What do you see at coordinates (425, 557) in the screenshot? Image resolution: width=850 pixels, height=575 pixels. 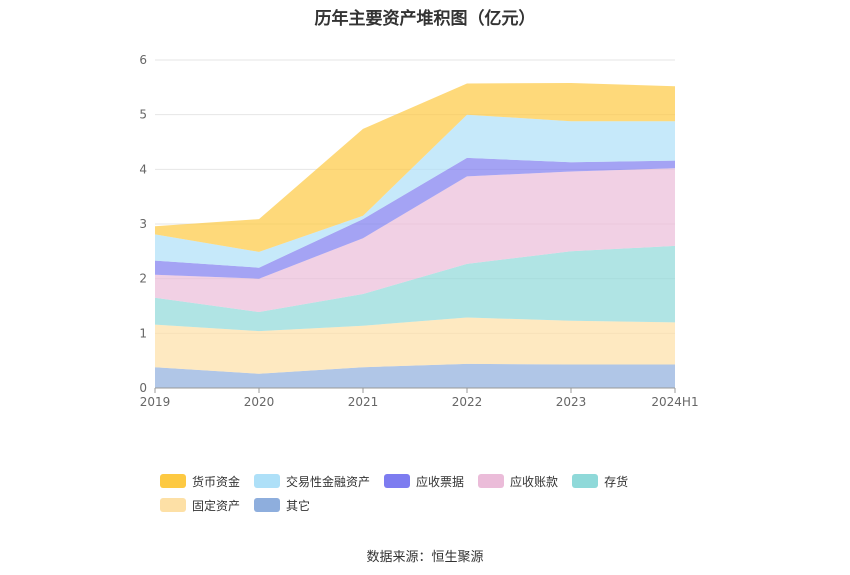 I see `data-source-note: 数据来源：恒生聚源` at bounding box center [425, 557].